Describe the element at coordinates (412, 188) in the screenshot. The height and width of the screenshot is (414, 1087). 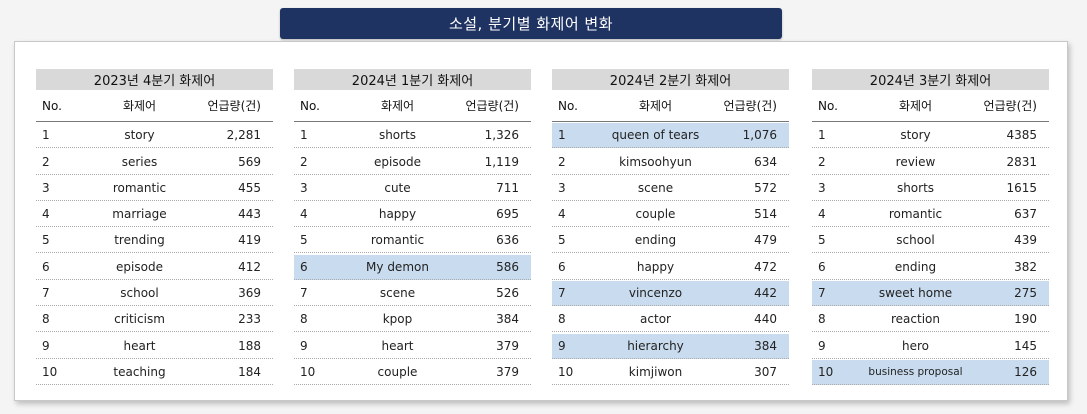
I see `table-row: 3 cute 711` at that location.